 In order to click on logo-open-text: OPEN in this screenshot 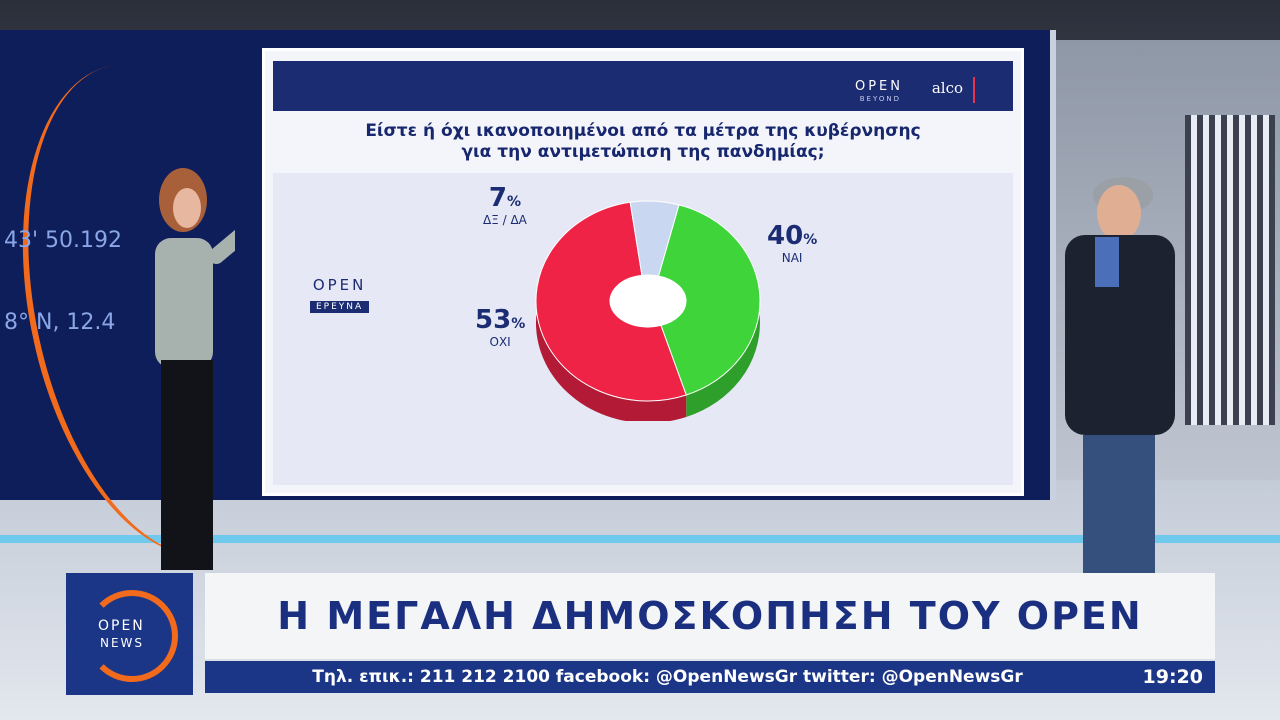, I will do `click(121, 626)`.